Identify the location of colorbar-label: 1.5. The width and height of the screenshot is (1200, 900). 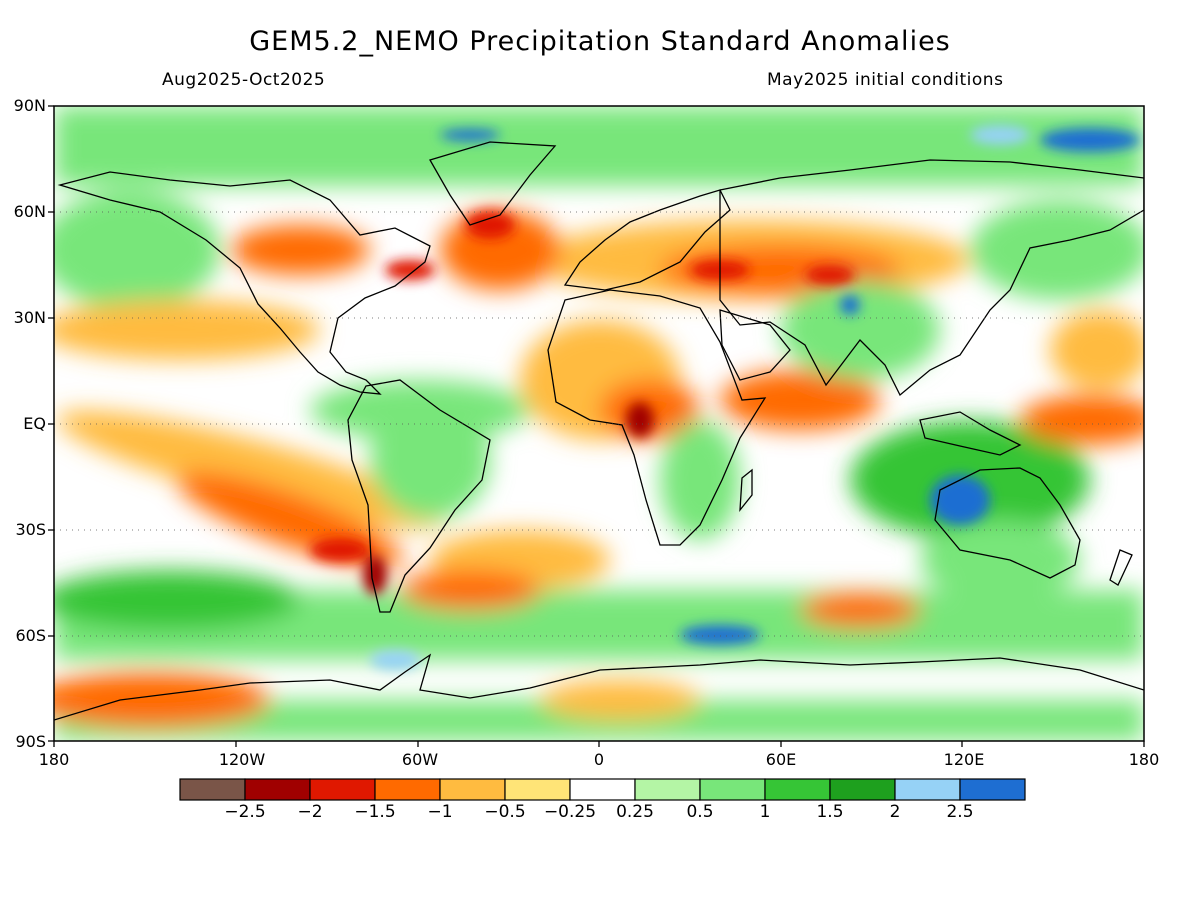
(830, 812).